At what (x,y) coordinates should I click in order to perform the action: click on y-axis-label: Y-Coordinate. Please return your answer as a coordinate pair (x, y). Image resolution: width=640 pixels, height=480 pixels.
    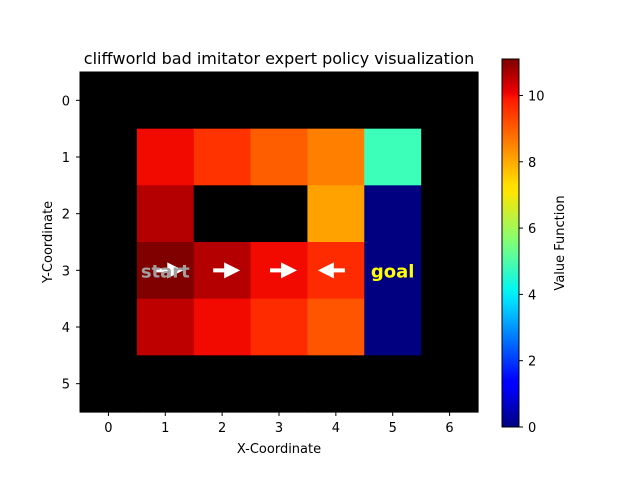
    Looking at the image, I should click on (48, 242).